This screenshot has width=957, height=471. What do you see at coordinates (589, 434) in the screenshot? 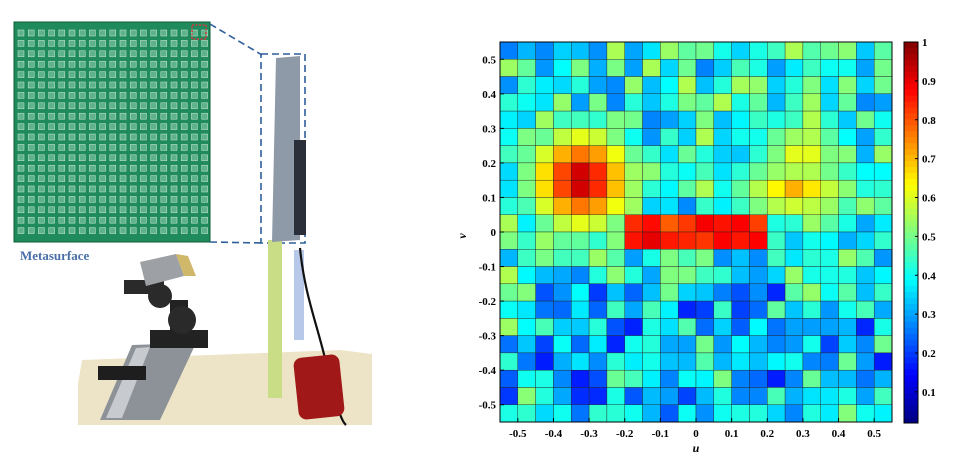
I see `x-tick-label: -0.3` at bounding box center [589, 434].